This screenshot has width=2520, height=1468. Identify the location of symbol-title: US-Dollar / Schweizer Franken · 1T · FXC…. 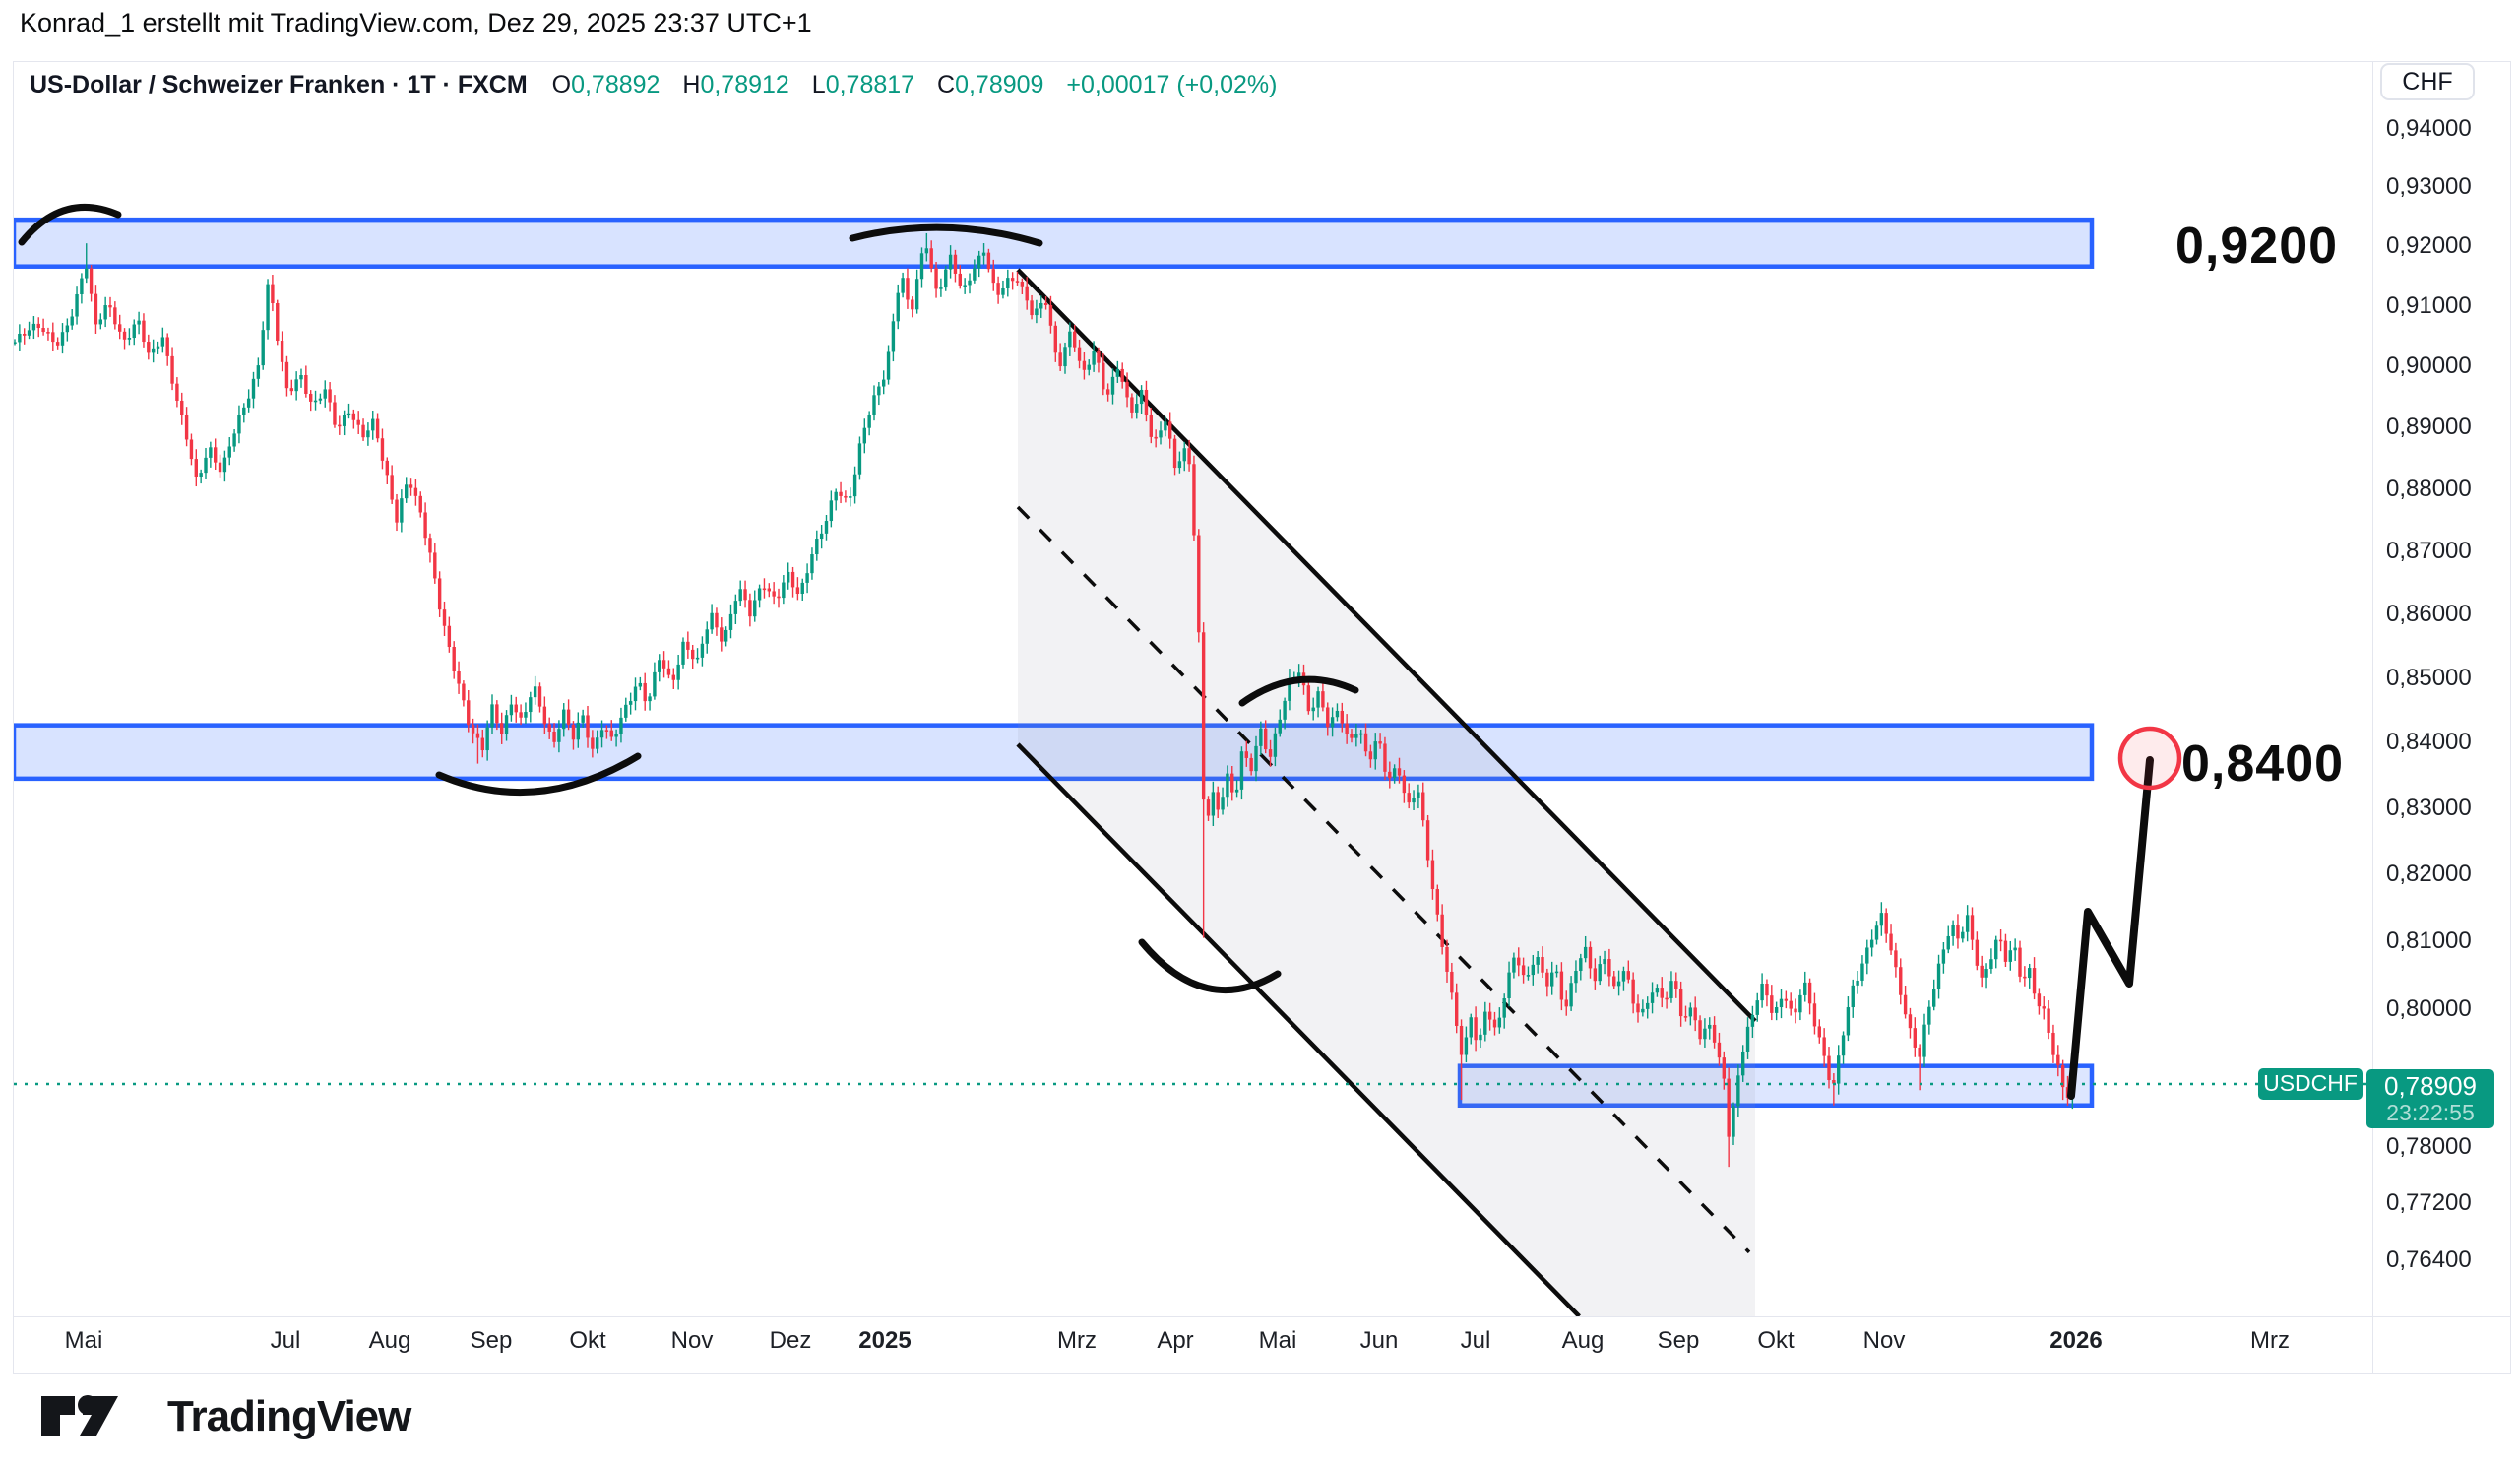
(279, 85).